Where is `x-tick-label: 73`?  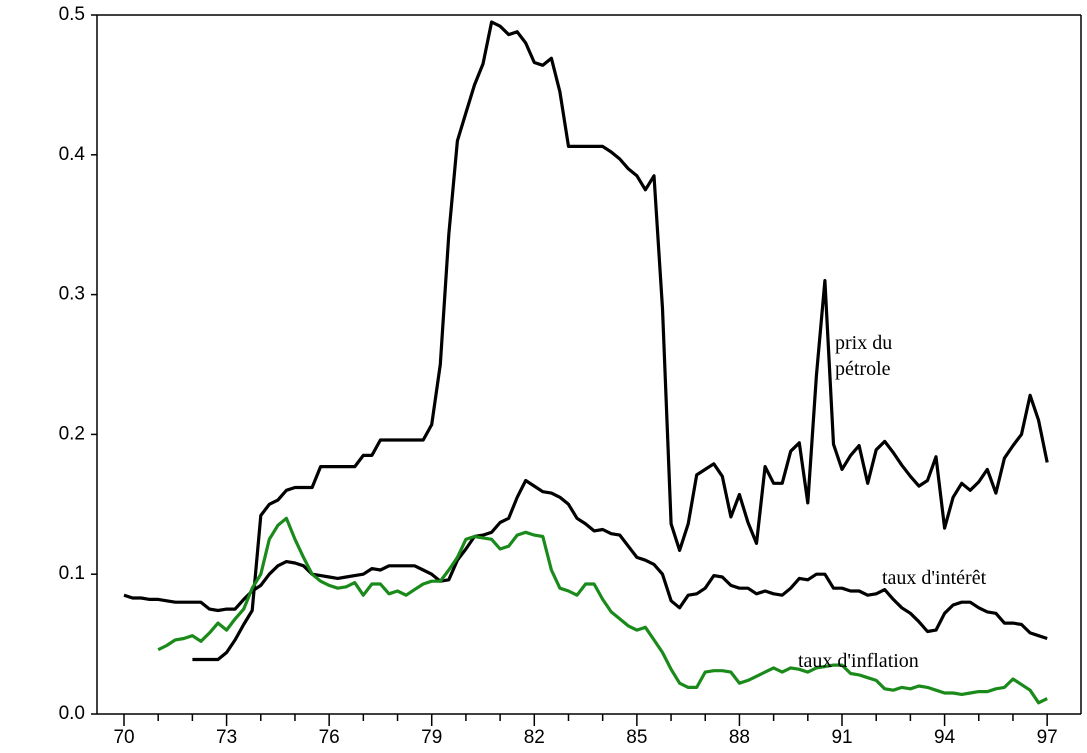 x-tick-label: 73 is located at coordinates (226, 737).